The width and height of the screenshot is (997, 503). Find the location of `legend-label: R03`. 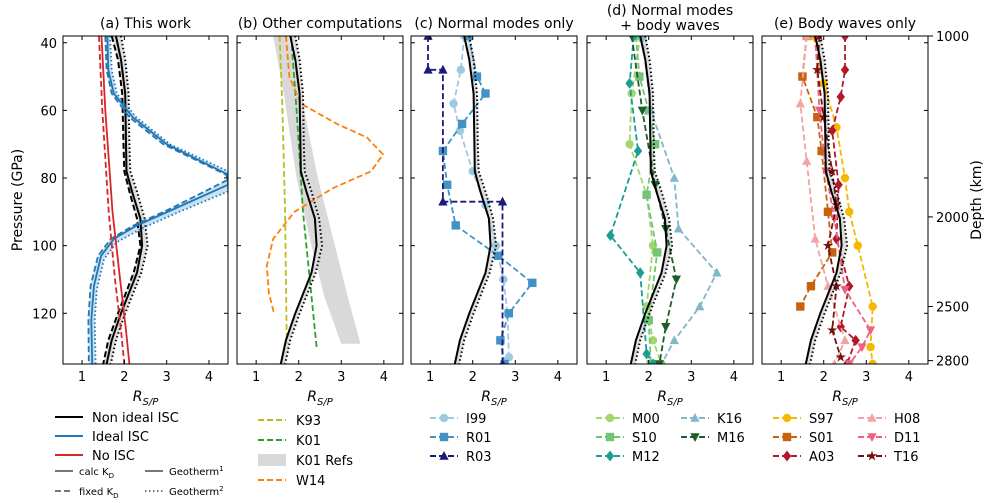

legend-label: R03 is located at coordinates (479, 457).